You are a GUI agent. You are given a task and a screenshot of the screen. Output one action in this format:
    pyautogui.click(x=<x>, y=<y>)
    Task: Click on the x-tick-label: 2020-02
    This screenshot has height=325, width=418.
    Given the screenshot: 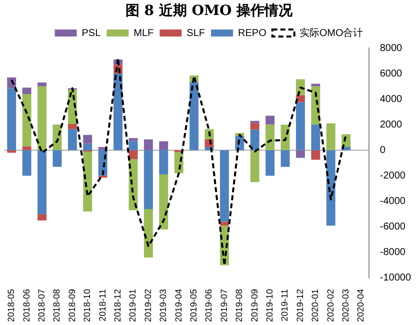 What is the action you would take?
    pyautogui.click(x=330, y=305)
    